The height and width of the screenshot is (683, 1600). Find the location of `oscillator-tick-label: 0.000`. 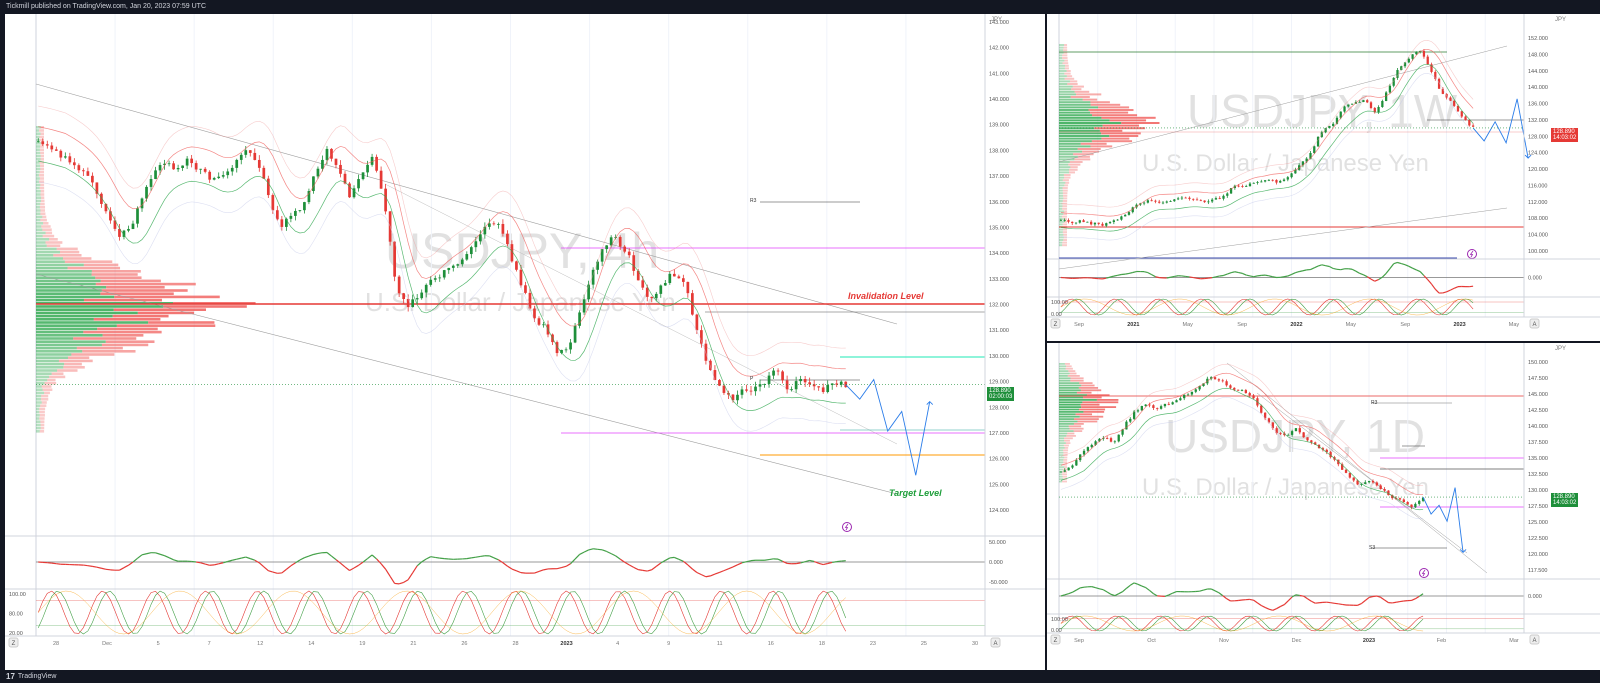

oscillator-tick-label: 0.000 is located at coordinates (1535, 597).